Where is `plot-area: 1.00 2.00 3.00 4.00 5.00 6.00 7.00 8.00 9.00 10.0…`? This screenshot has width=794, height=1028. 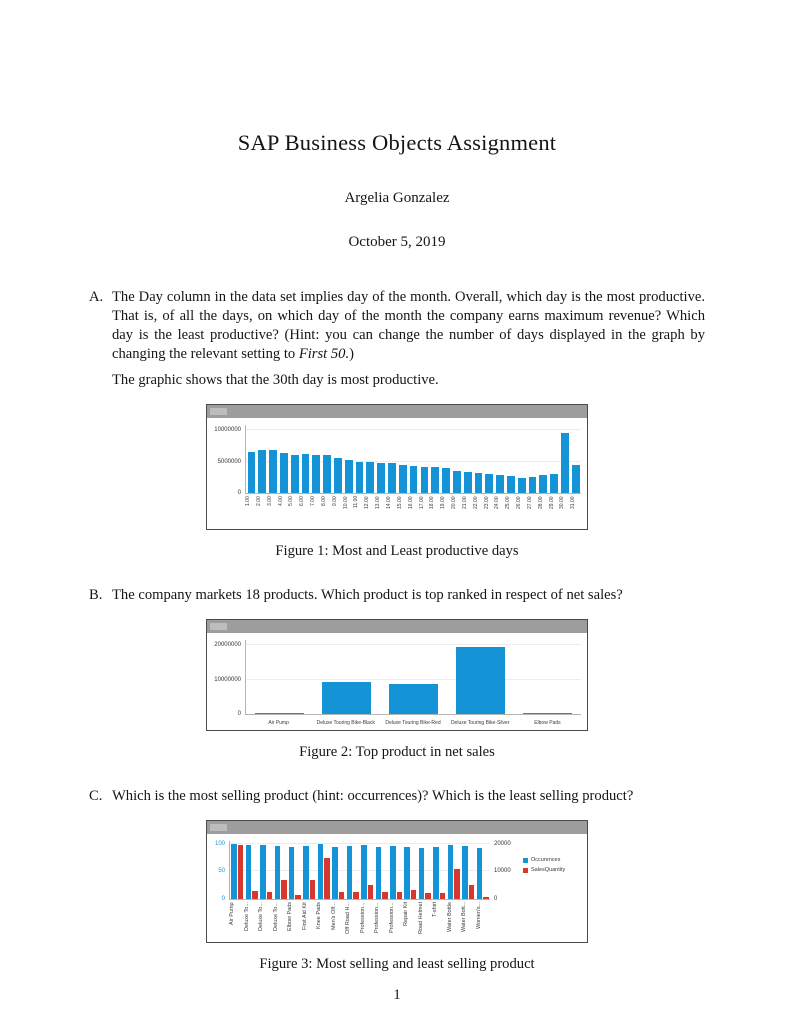
plot-area: 1.00 2.00 3.00 4.00 5.00 6.00 7.00 8.00 9.00 10.0… is located at coordinates (413, 475).